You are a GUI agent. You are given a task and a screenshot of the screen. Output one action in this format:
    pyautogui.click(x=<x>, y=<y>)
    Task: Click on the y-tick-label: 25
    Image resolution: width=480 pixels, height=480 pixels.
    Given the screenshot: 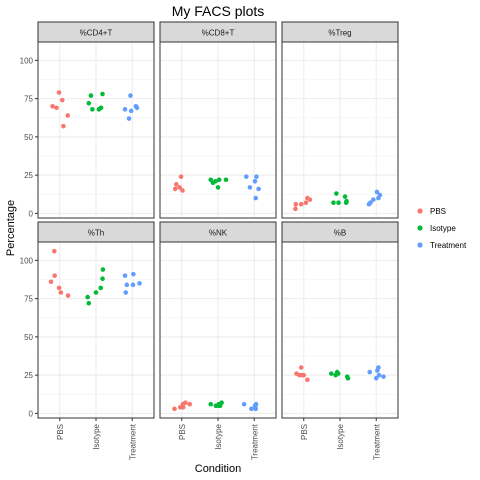 What is the action you would take?
    pyautogui.click(x=28, y=175)
    